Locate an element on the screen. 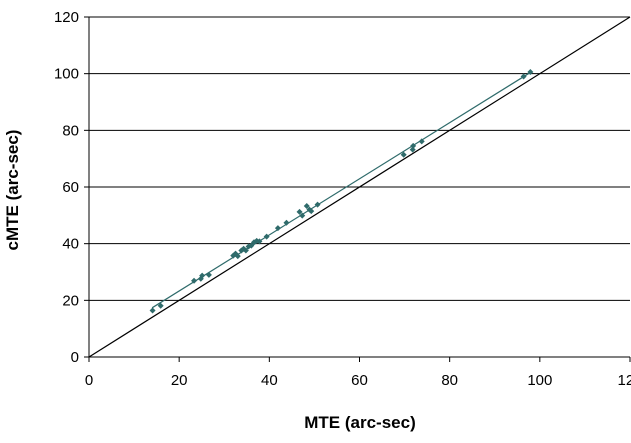  x-tick-label-20: 20 is located at coordinates (179, 380).